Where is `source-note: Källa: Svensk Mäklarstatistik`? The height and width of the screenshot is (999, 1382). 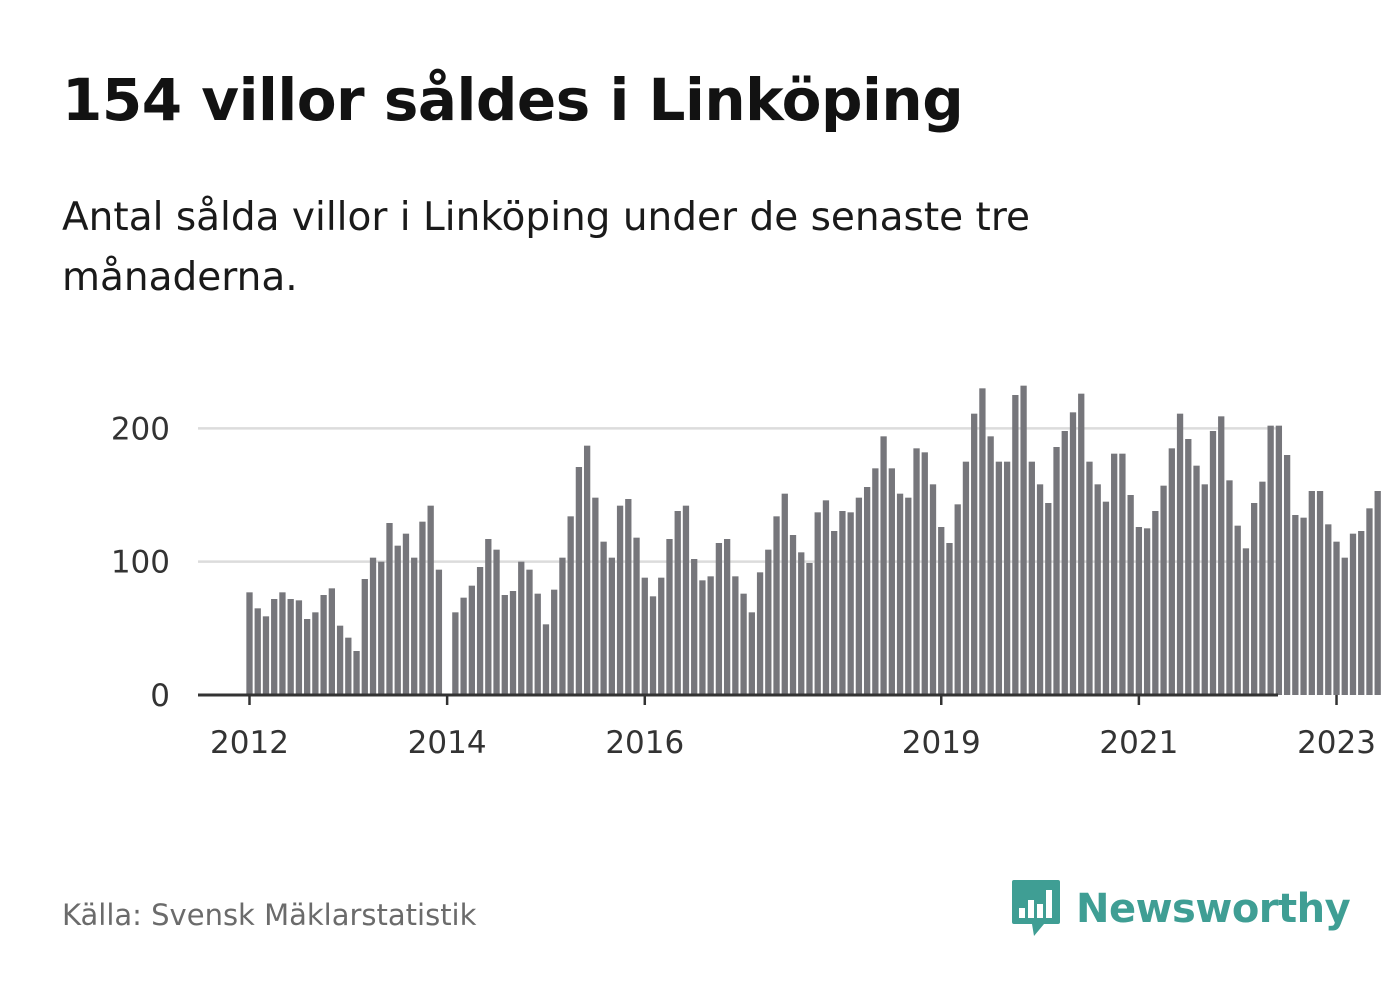 source-note: Källa: Svensk Mäklarstatistik is located at coordinates (269, 915).